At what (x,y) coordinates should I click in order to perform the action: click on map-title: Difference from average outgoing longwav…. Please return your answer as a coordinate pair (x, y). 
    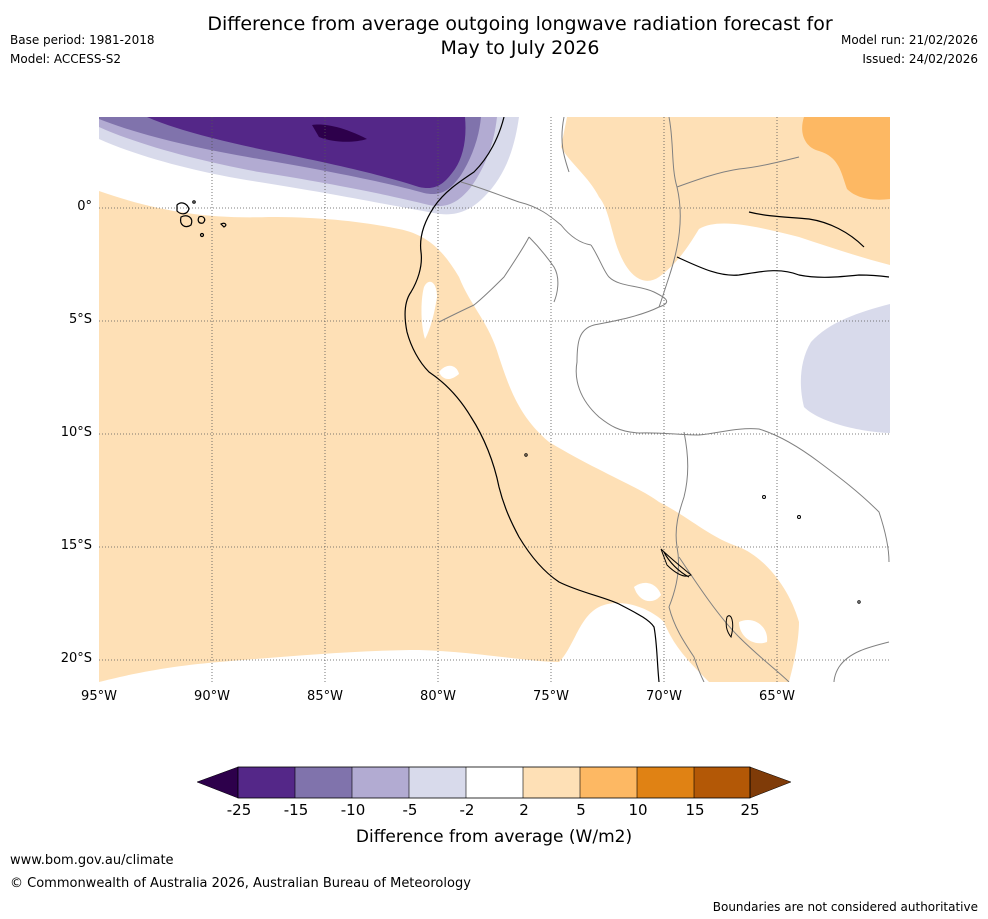
    Looking at the image, I should click on (494, 36).